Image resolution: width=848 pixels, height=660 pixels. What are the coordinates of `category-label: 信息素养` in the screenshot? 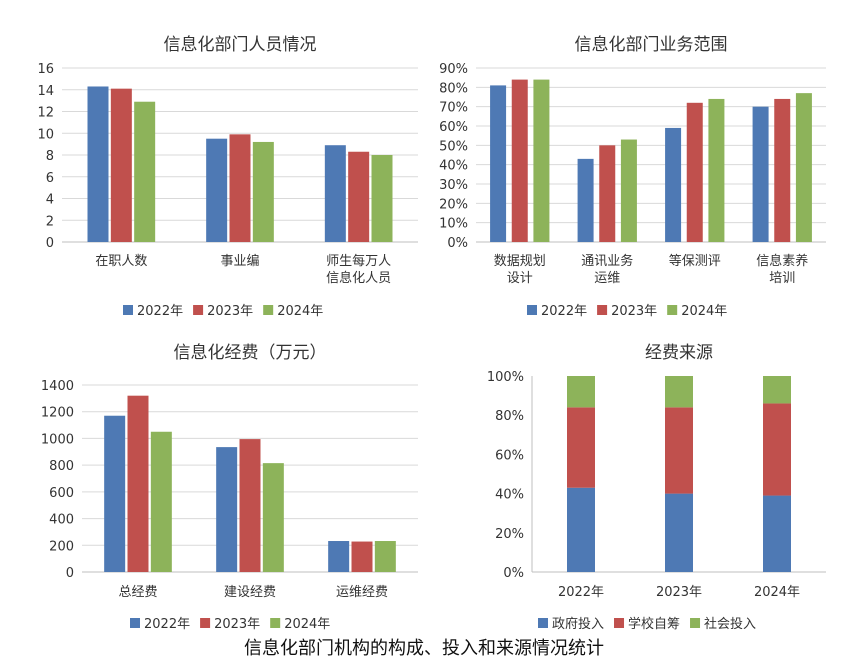 It's located at (782, 261).